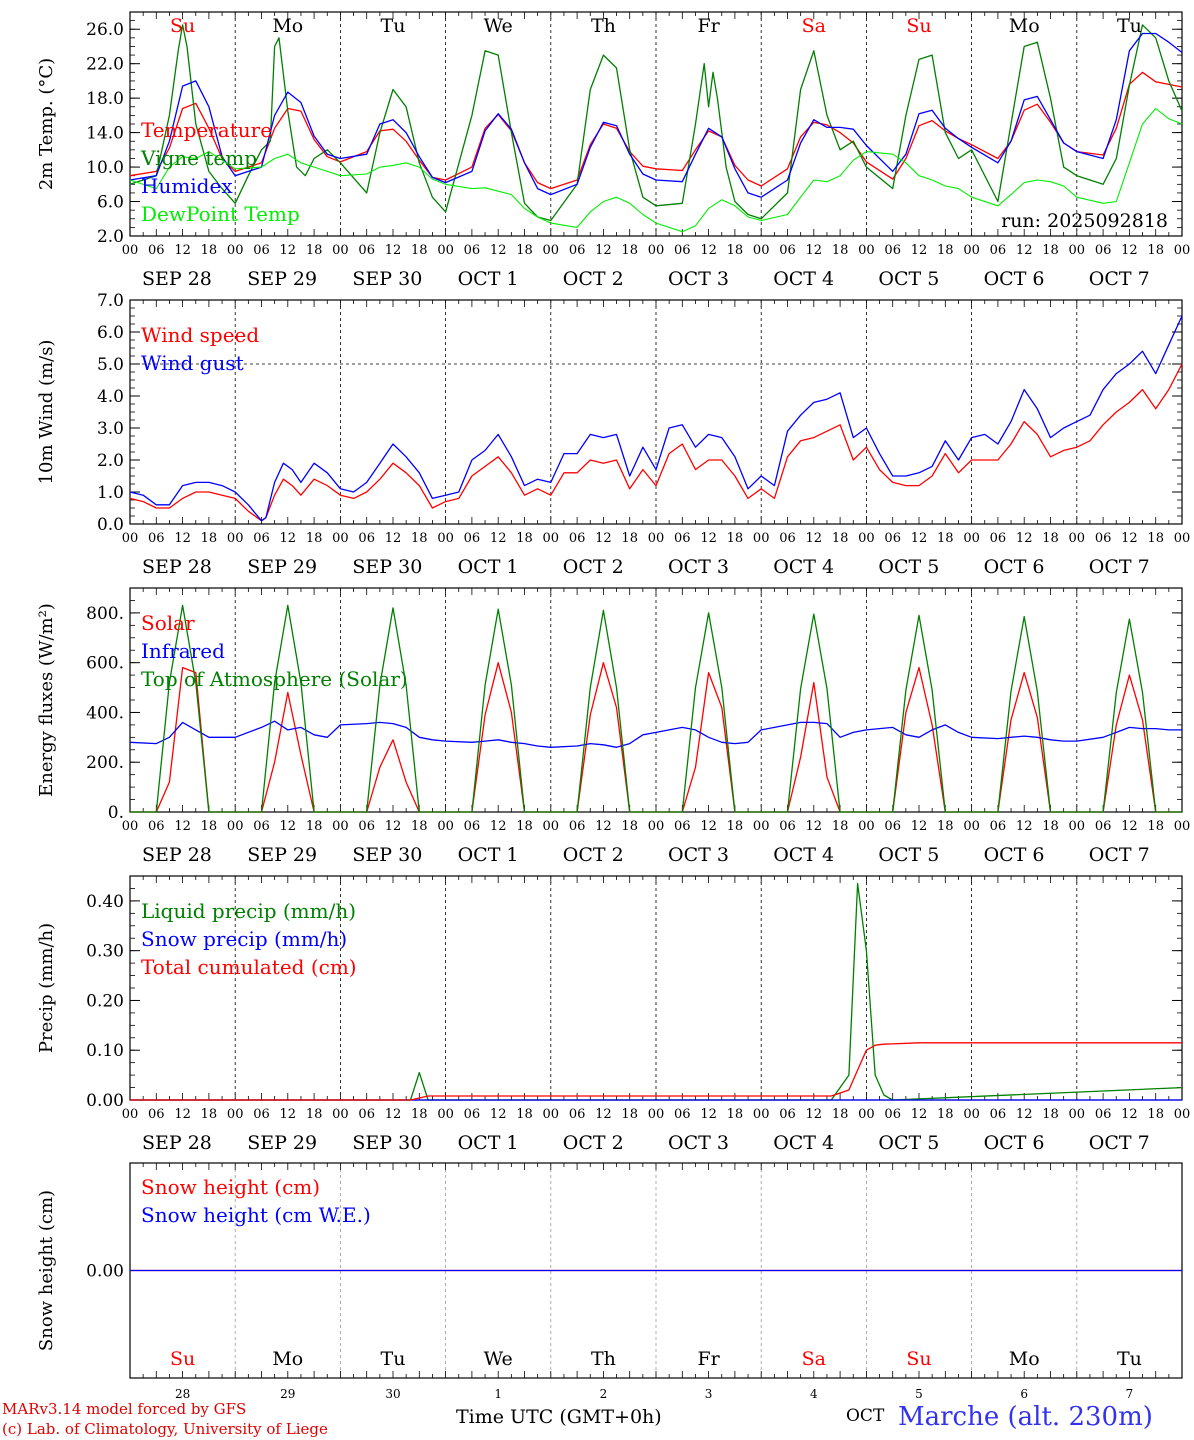  I want to click on y-tick-label: 3.0, so click(110, 429).